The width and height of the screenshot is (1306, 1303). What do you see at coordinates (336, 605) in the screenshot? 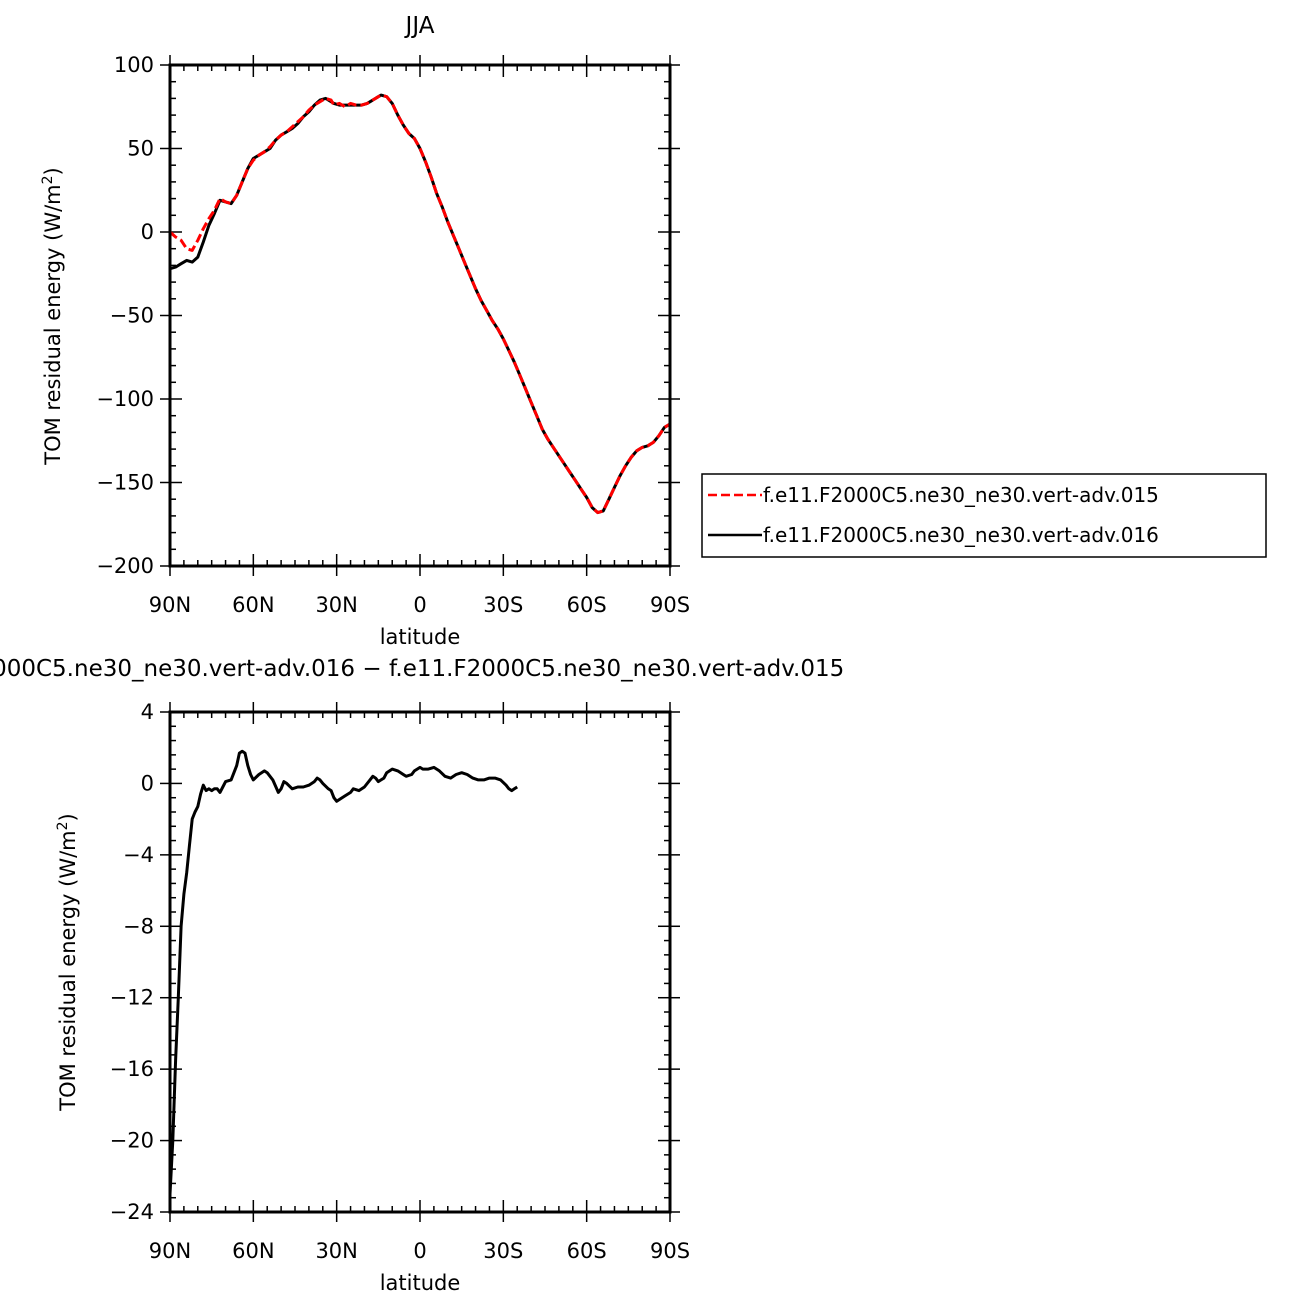
I see `top-x-tick-label: 30N` at bounding box center [336, 605].